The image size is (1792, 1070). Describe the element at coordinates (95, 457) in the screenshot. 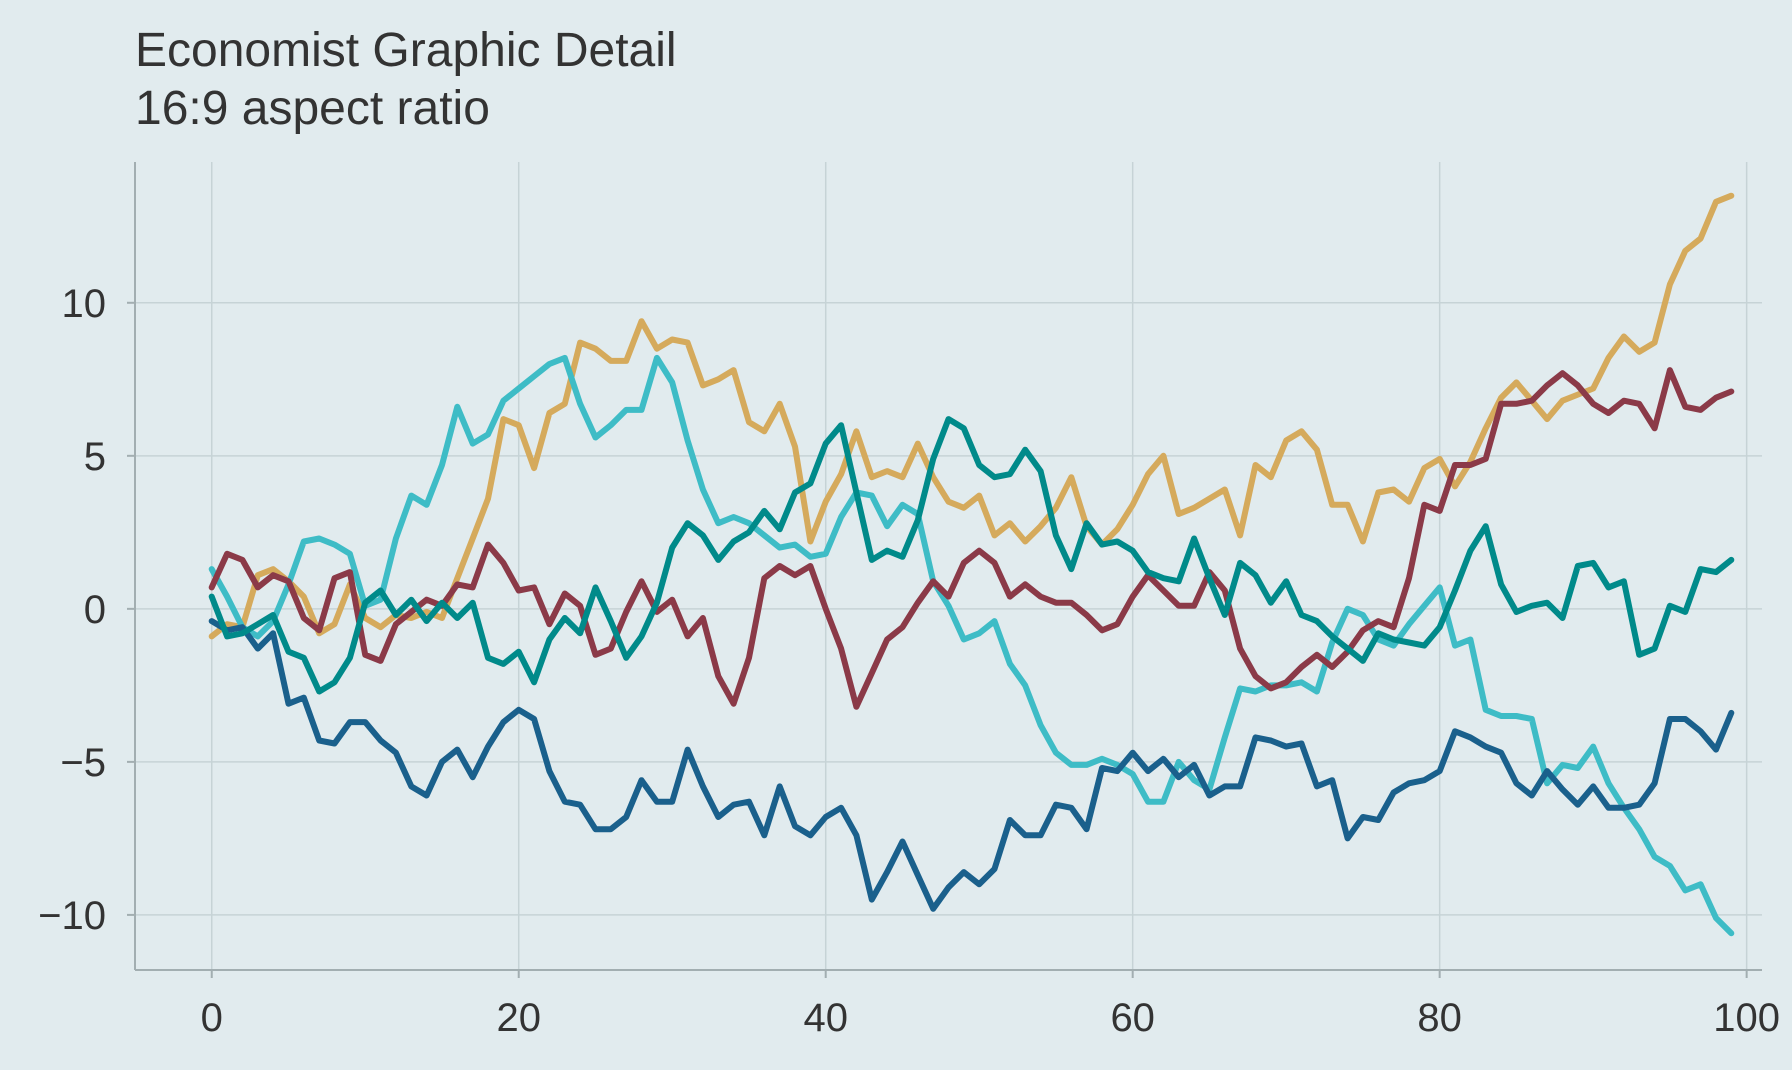

I see `y-tick-label: 5` at that location.